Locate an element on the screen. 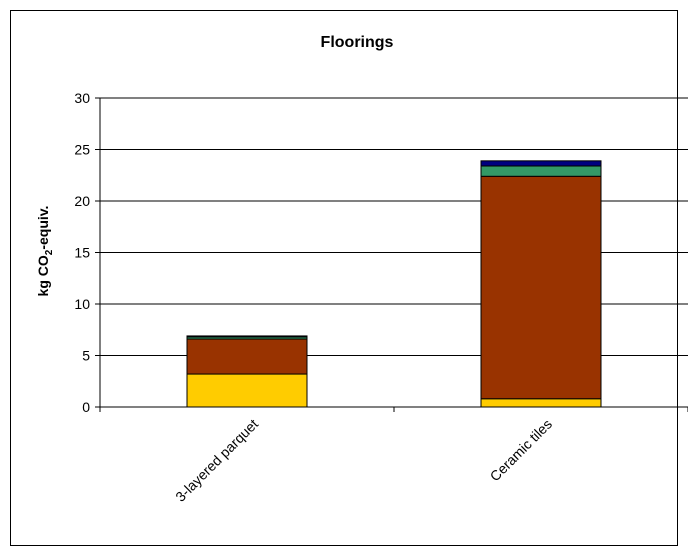 This screenshot has height=556, width=688. y-tick-label: 5 is located at coordinates (86, 356).